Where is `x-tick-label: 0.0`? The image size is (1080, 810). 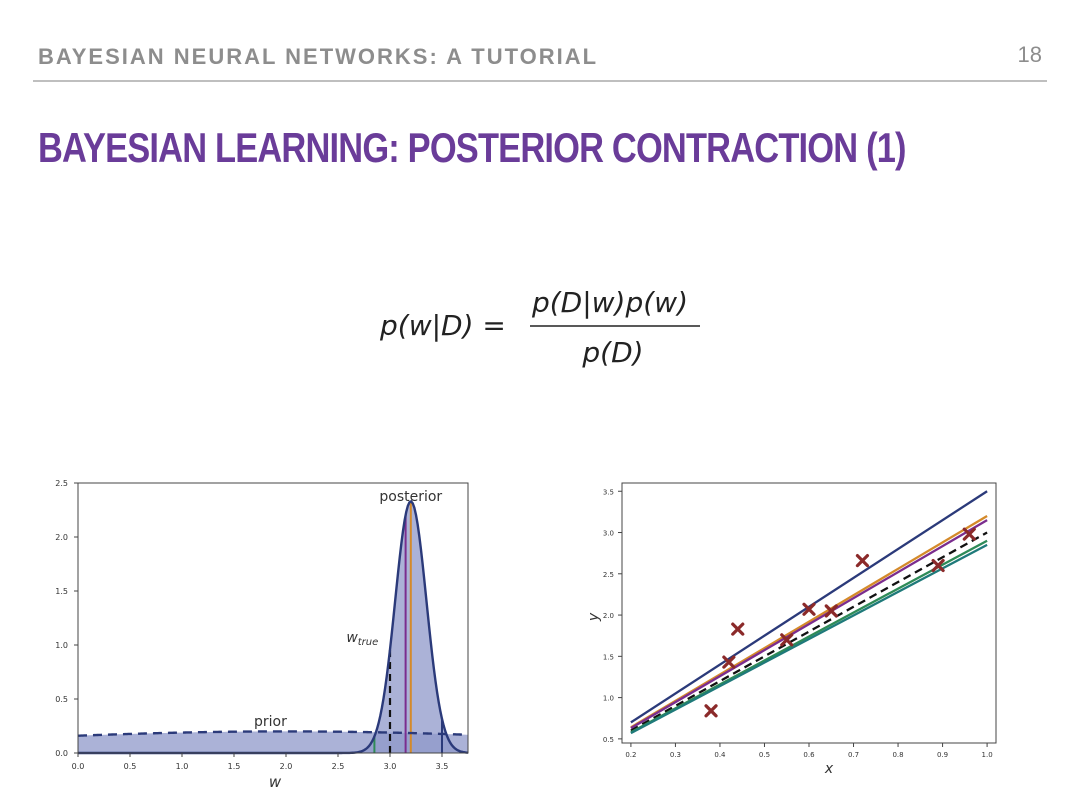 x-tick-label: 0.0 is located at coordinates (78, 766).